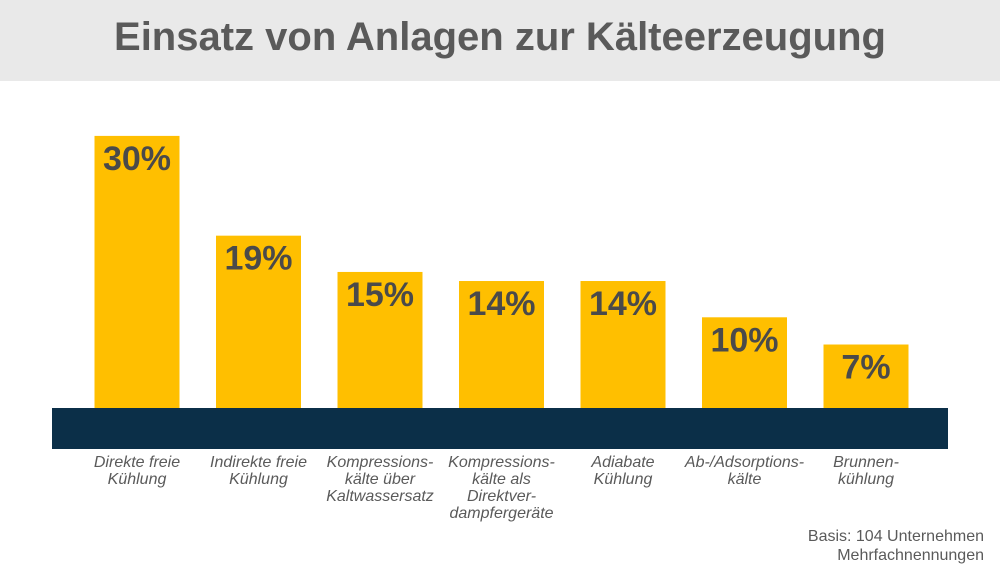  What do you see at coordinates (623, 304) in the screenshot?
I see `value-label-4: 14%` at bounding box center [623, 304].